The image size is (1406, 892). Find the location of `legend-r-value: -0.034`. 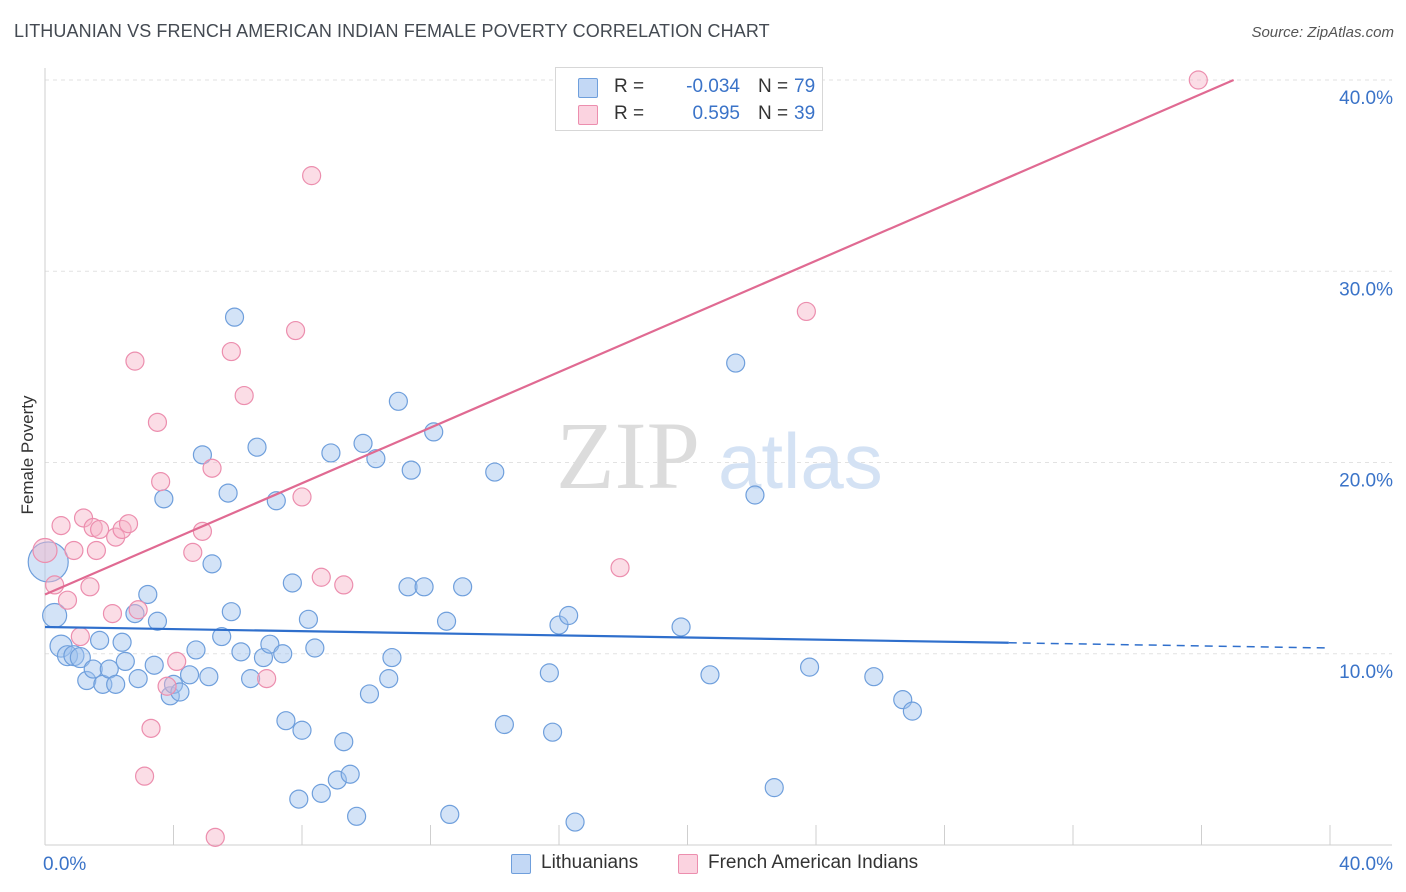

legend-r-value: -0.034 is located at coordinates (713, 86).